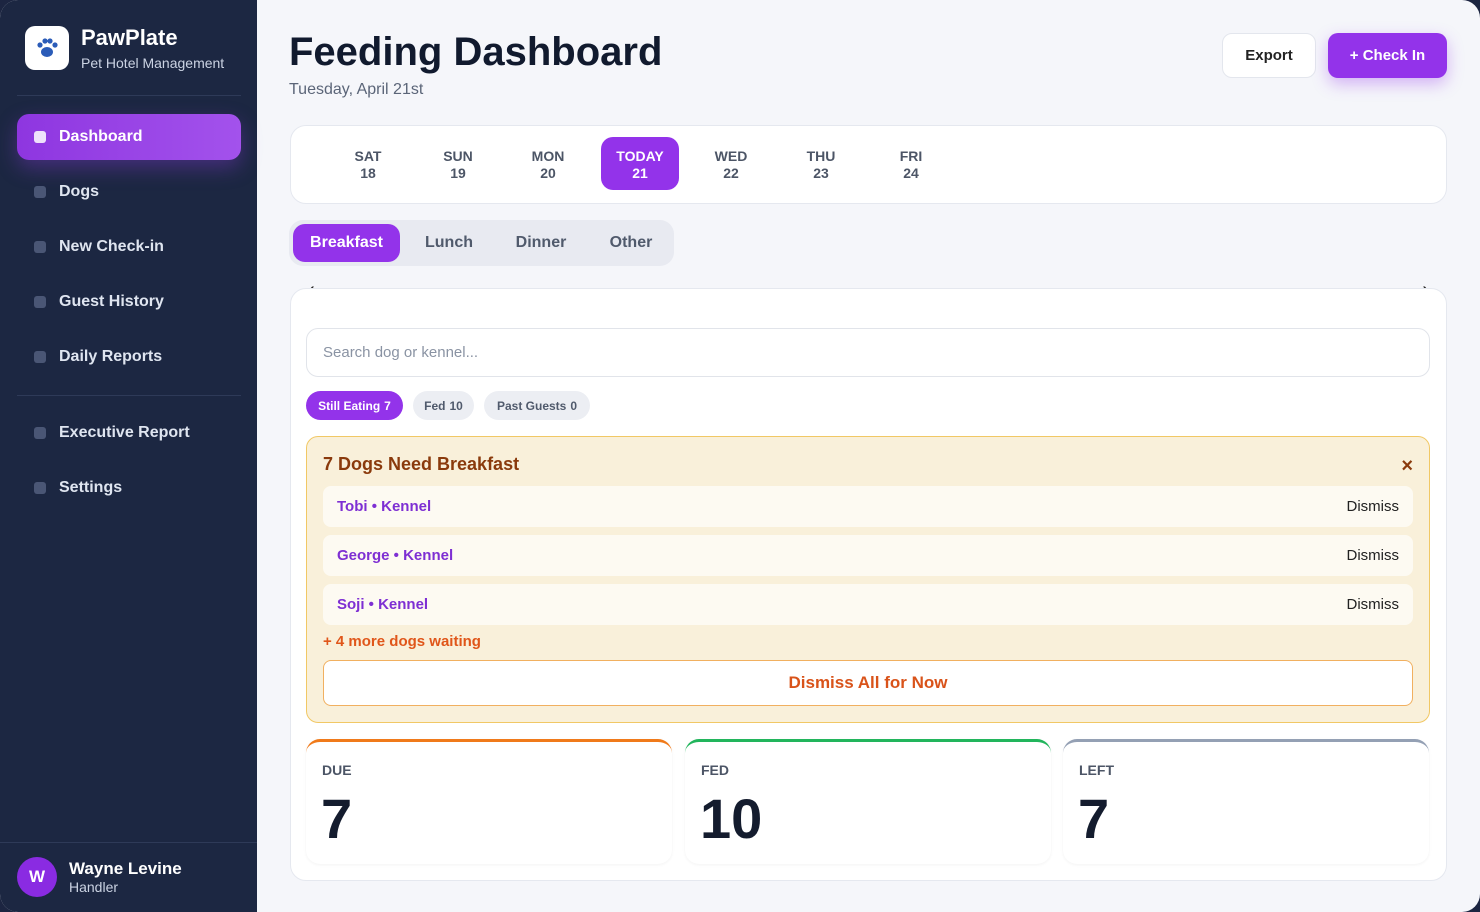 Image resolution: width=1480 pixels, height=912 pixels. What do you see at coordinates (37, 877) in the screenshot?
I see `avatar: W` at bounding box center [37, 877].